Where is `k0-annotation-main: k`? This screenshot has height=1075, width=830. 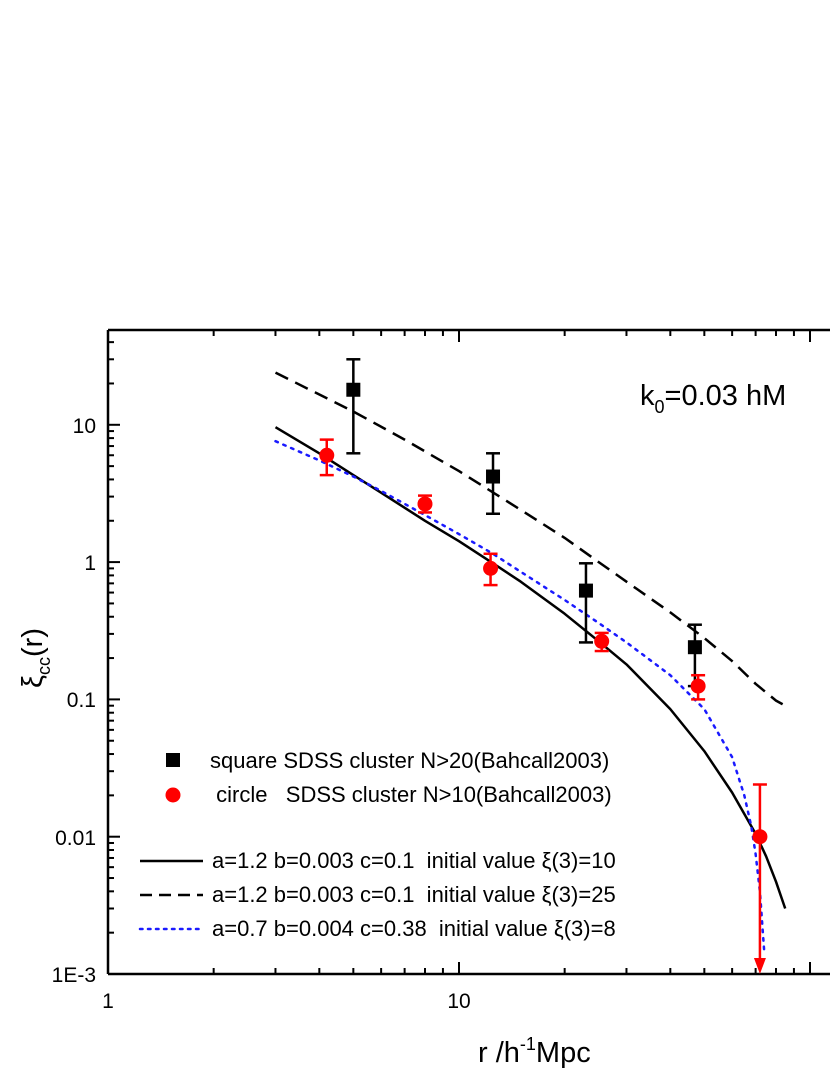
k0-annotation-main: k is located at coordinates (647, 396).